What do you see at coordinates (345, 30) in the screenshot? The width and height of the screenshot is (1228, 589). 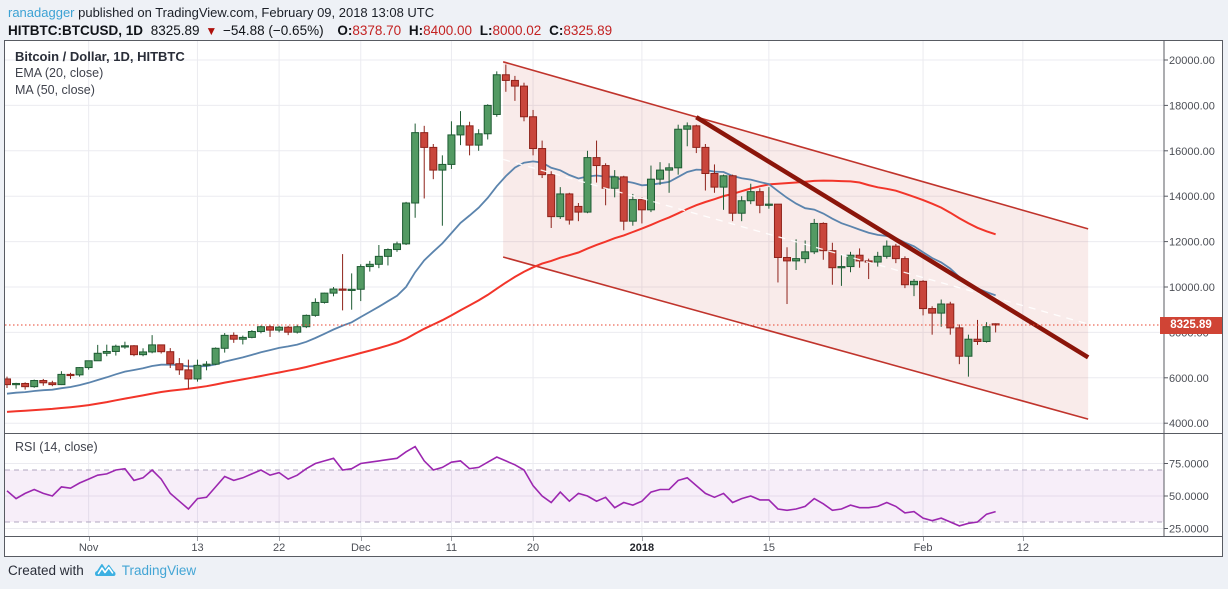 I see `open-label: O:` at bounding box center [345, 30].